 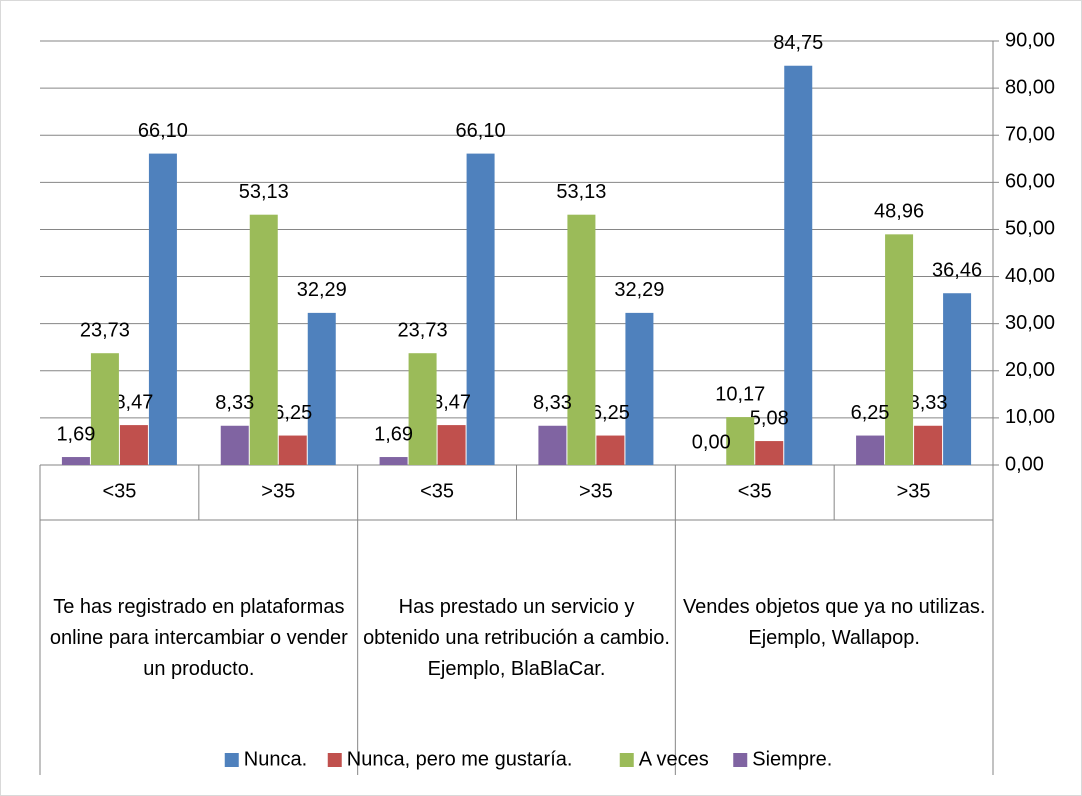 I want to click on legend-label: Nunca, pero me gustaría., so click(x=460, y=759).